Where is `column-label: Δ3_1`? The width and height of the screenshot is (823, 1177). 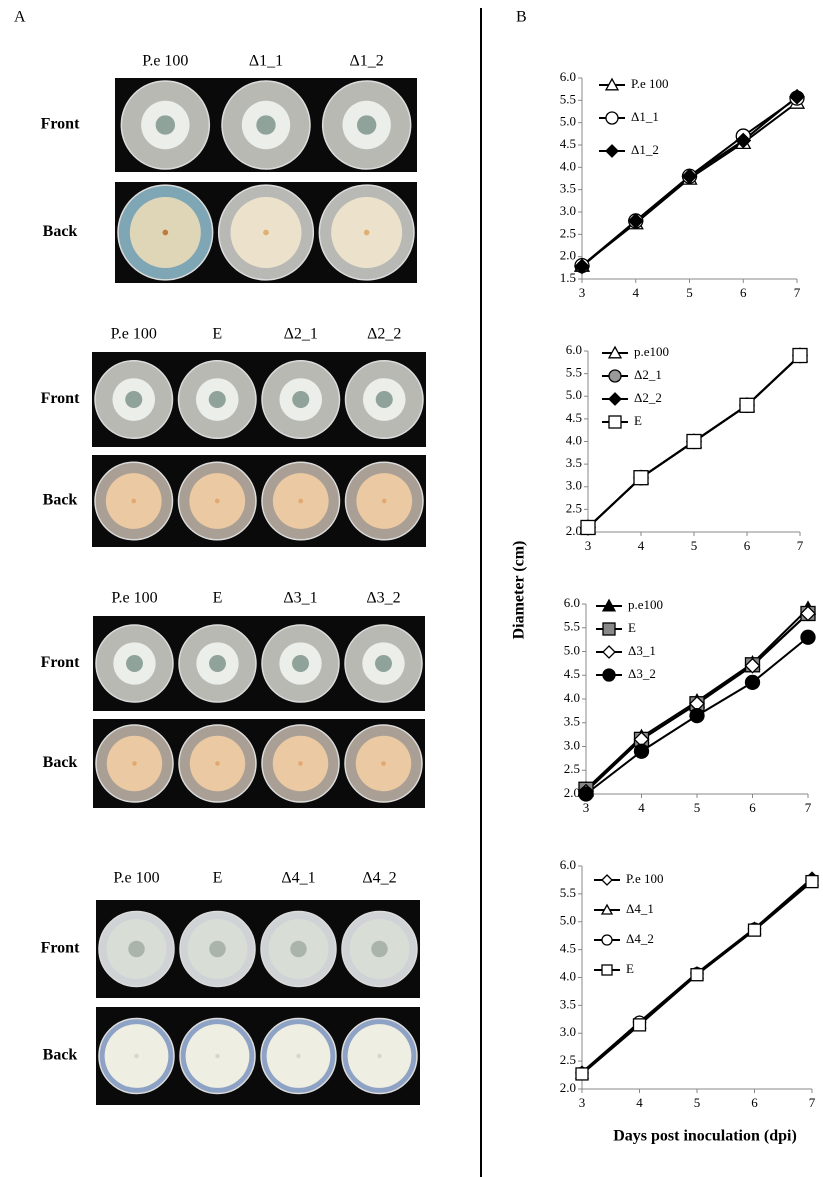
column-label: Δ3_1 is located at coordinates (300, 598).